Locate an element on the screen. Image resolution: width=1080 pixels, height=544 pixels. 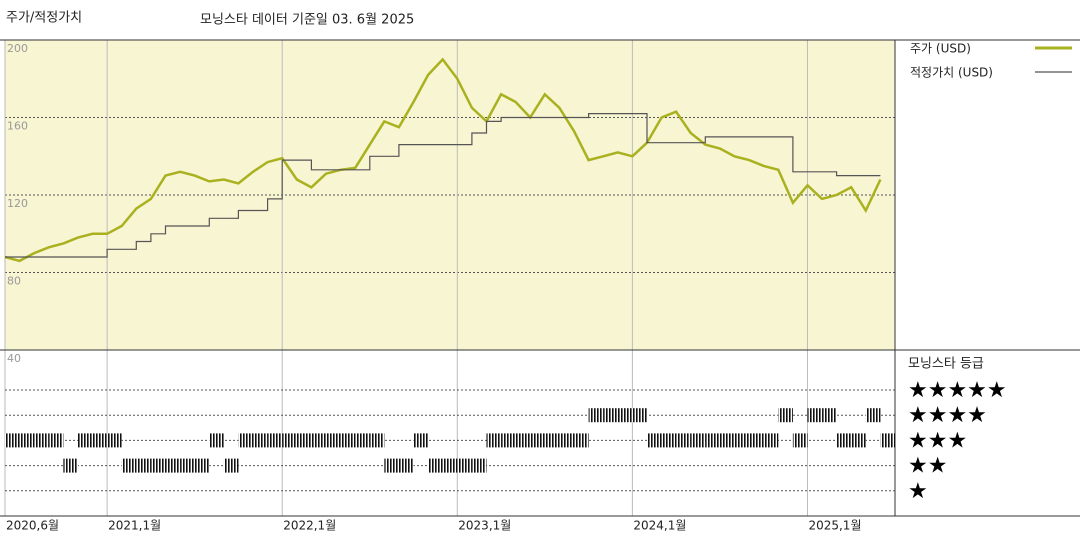
rating-level-label: ★★★ is located at coordinates (937, 440).